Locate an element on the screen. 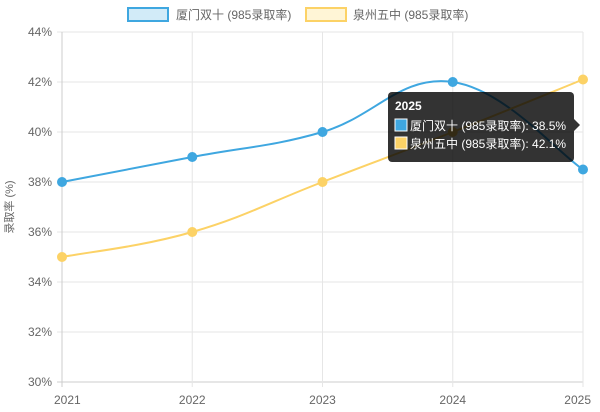 Image resolution: width=600 pixels, height=412 pixels. y-tick-label-6: 42% is located at coordinates (40, 82).